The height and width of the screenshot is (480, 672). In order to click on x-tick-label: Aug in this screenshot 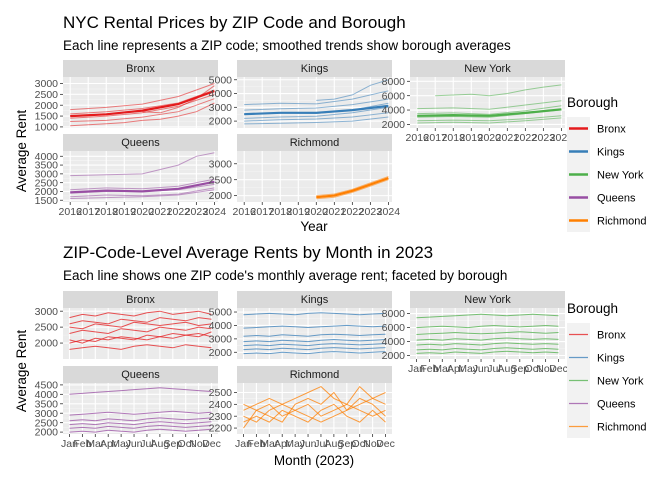, I will do `click(334, 444)`.